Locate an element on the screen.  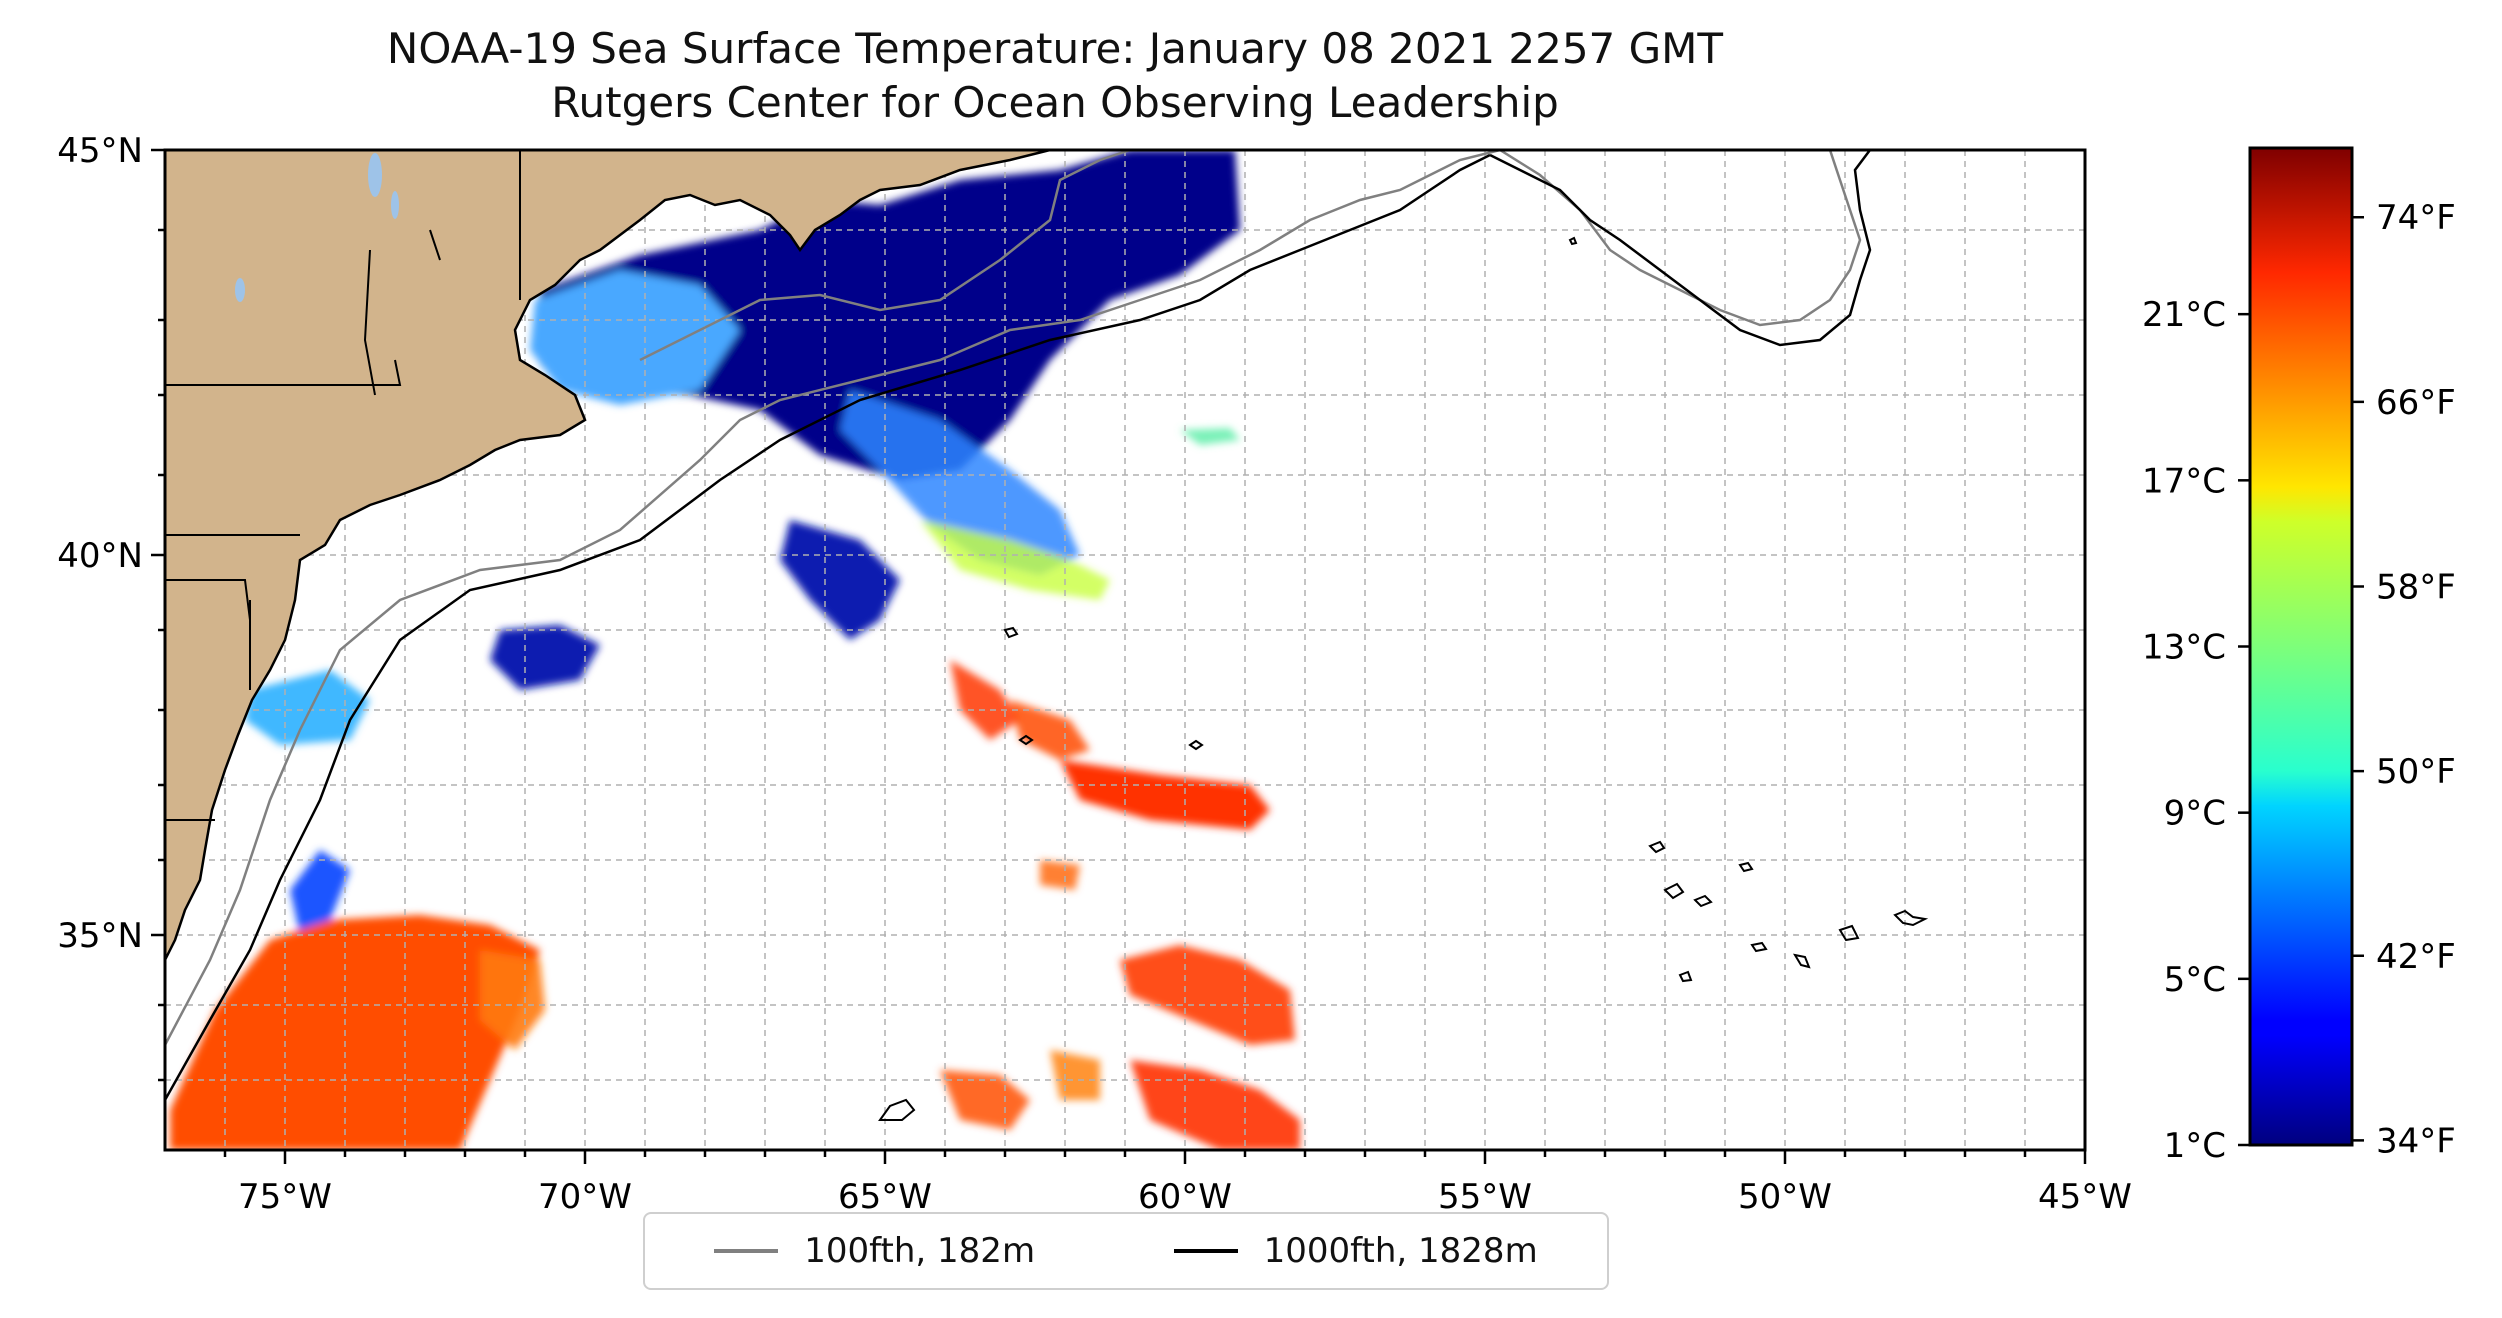
lon-tick-label: 60°W is located at coordinates (1185, 1197).